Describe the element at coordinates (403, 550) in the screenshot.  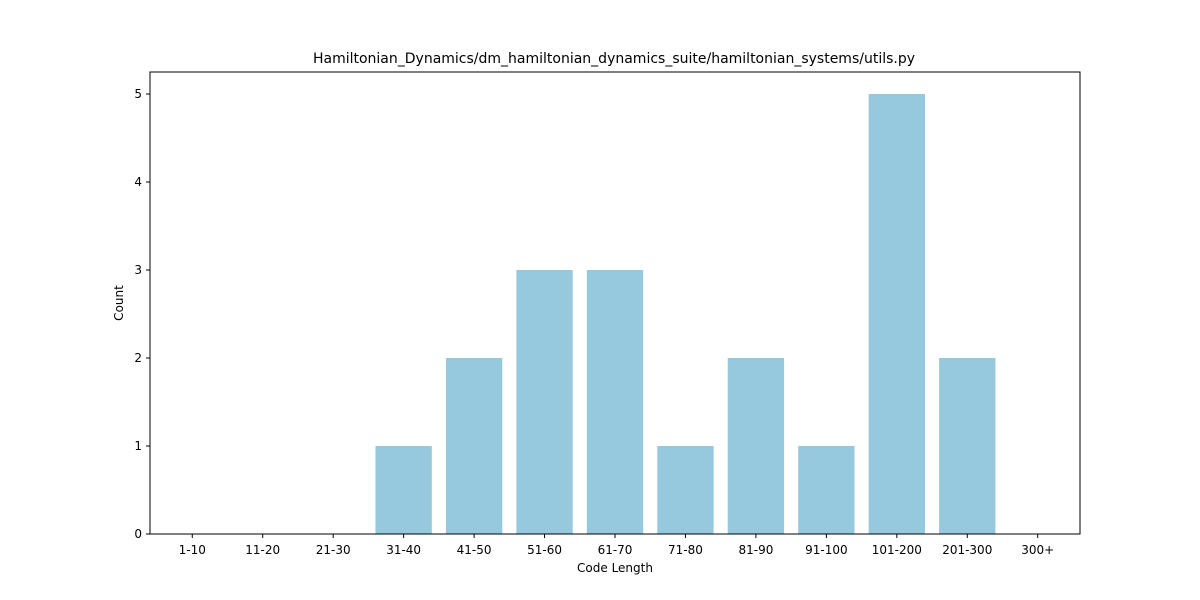
I see `x-tick-label: 31-40` at that location.